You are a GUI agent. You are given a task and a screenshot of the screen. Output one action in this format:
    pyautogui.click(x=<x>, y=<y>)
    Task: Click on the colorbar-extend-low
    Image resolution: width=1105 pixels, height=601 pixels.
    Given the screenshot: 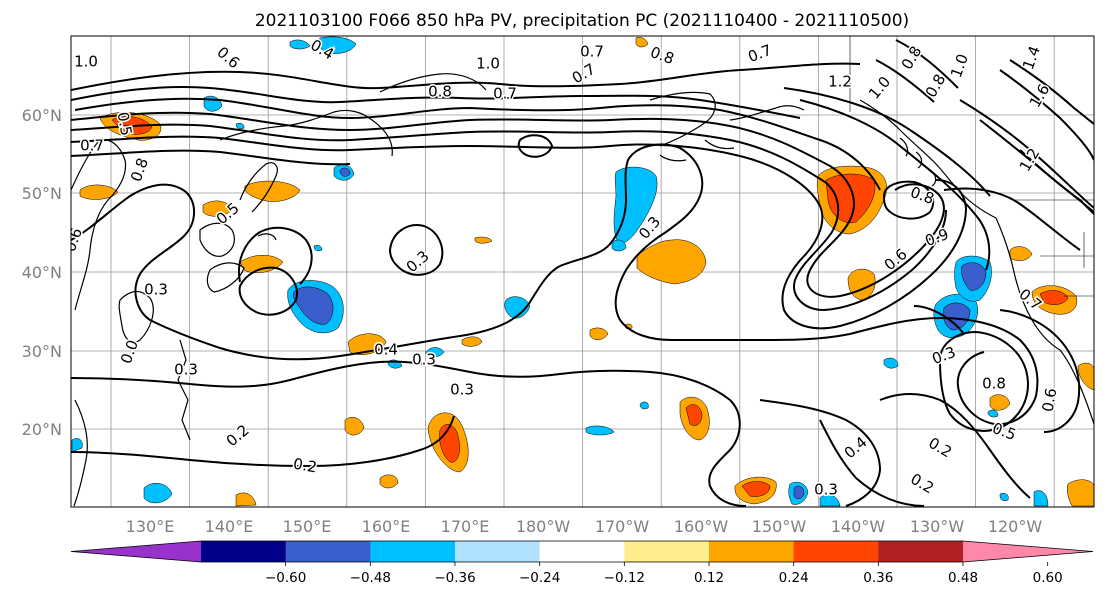 What is the action you would take?
    pyautogui.click(x=136, y=551)
    